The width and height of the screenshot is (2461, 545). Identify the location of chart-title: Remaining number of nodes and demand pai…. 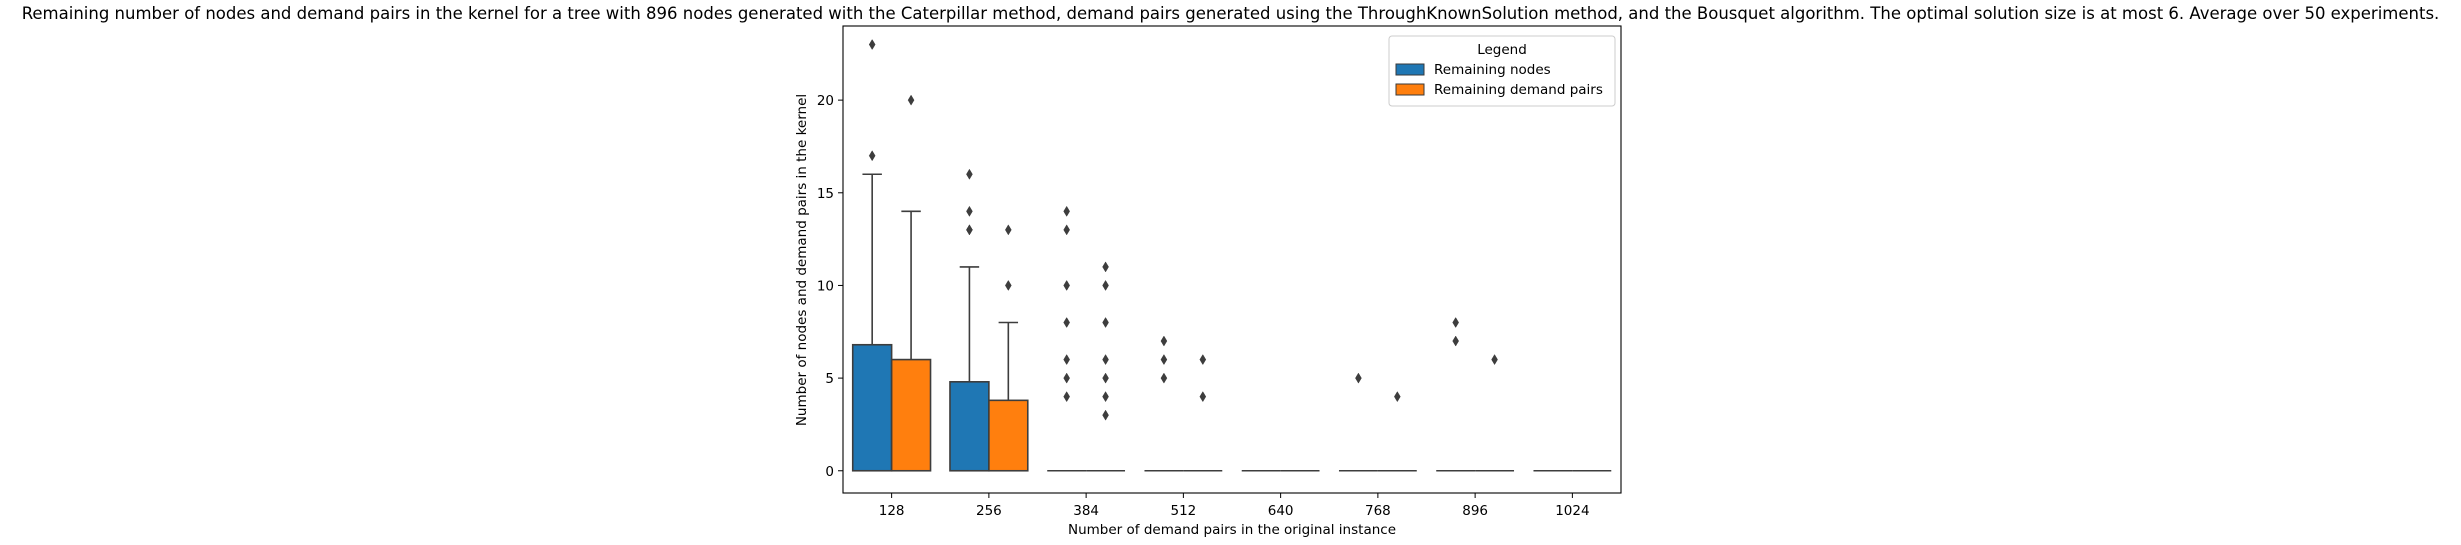
(1230, 13).